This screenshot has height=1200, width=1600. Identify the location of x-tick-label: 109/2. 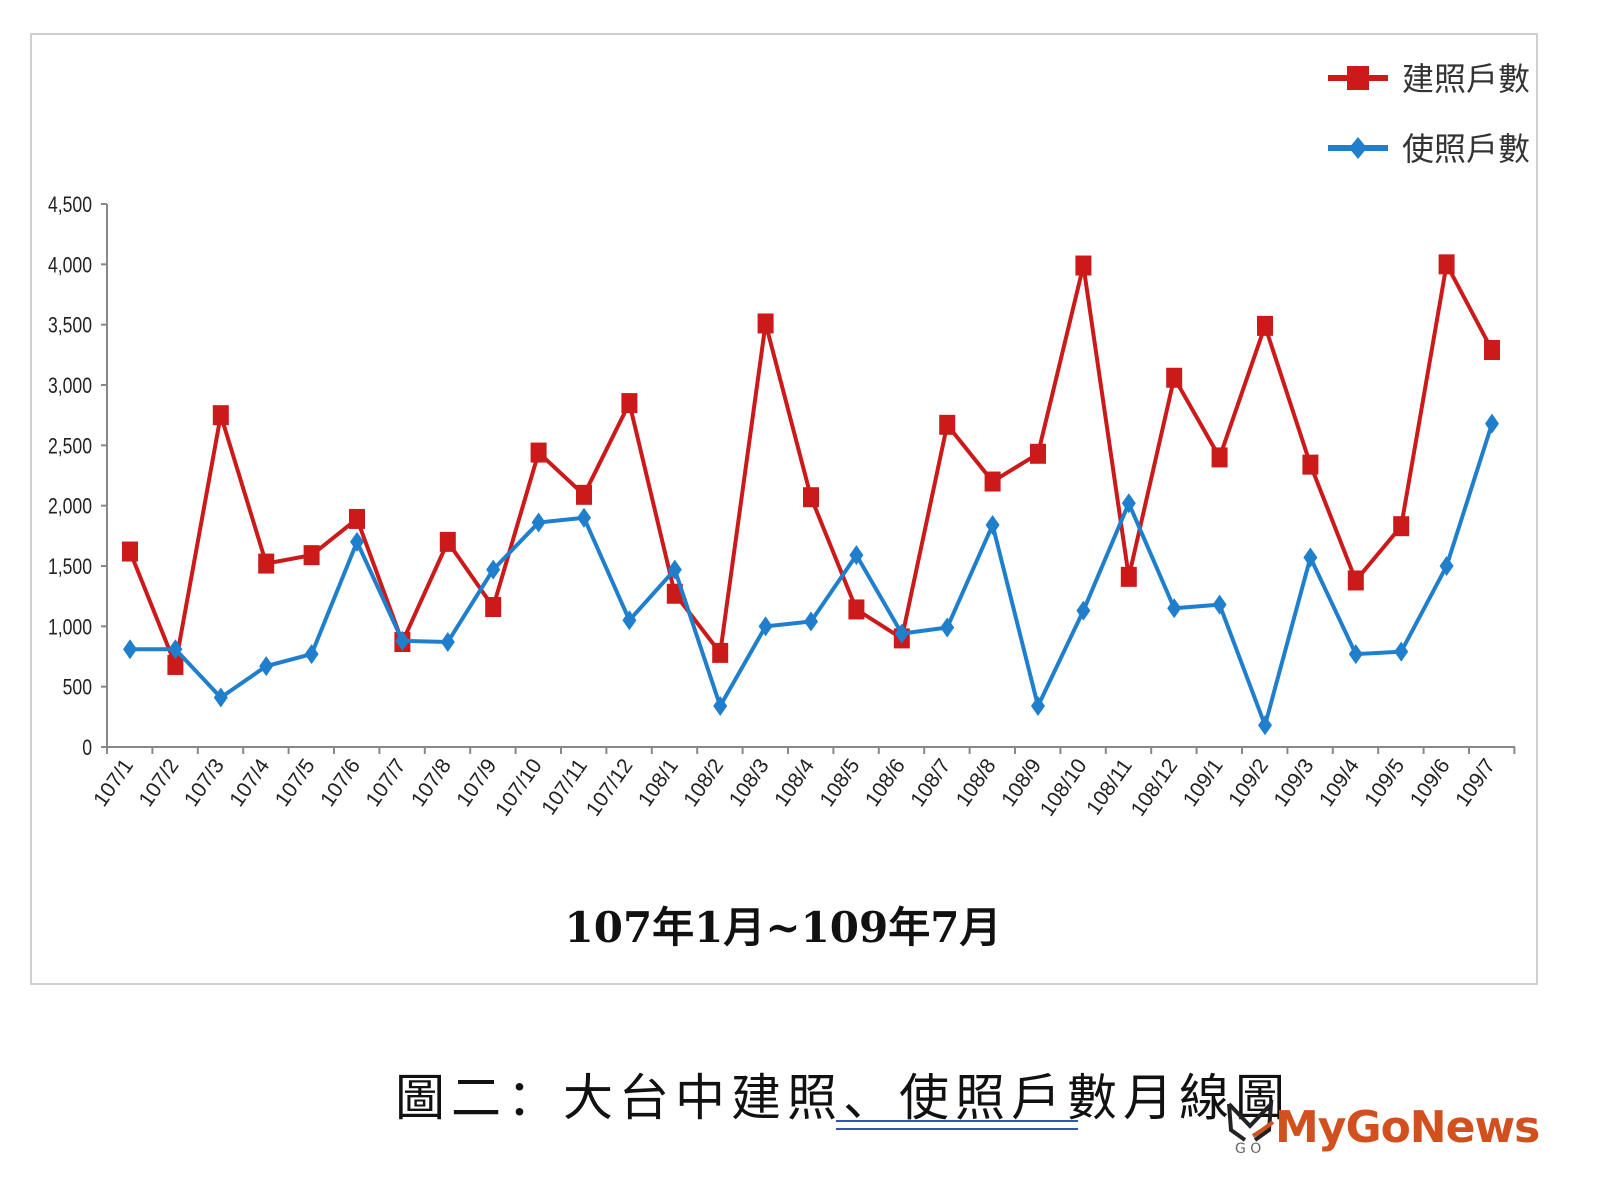
(1248, 783).